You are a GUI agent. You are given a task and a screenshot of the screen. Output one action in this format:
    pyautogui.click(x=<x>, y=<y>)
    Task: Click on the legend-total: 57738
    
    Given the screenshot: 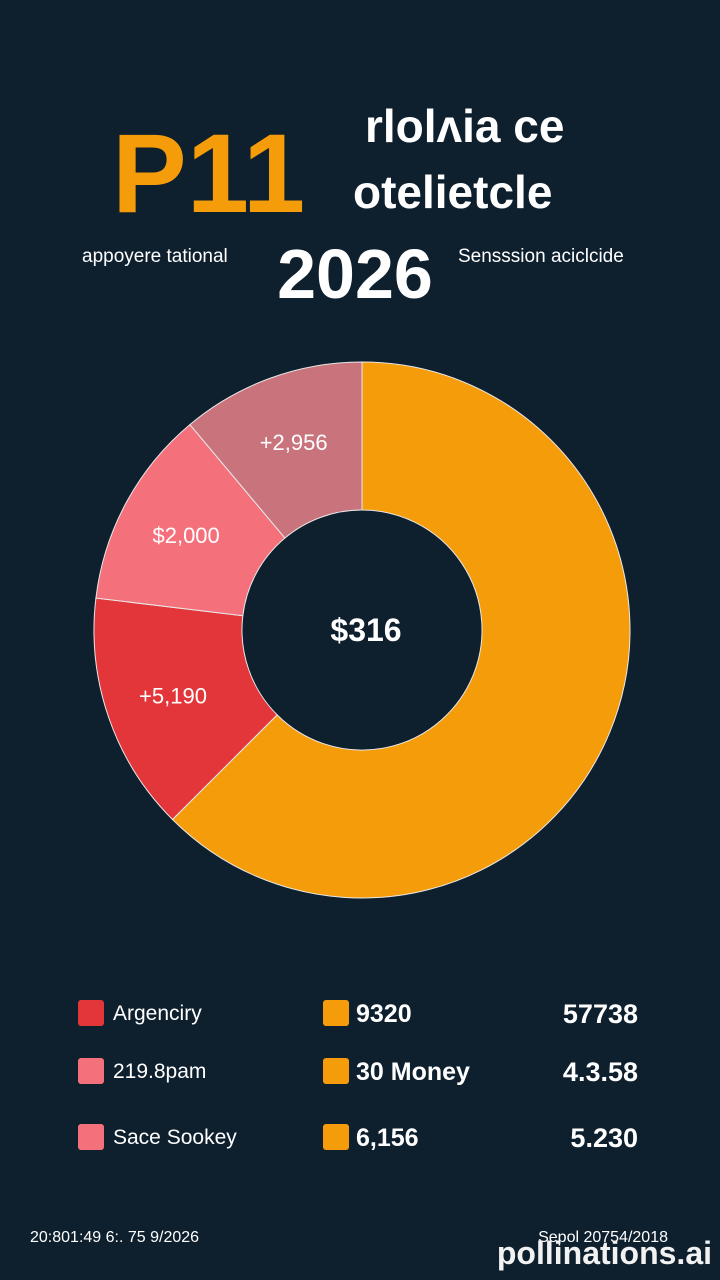 What is the action you would take?
    pyautogui.click(x=600, y=1014)
    